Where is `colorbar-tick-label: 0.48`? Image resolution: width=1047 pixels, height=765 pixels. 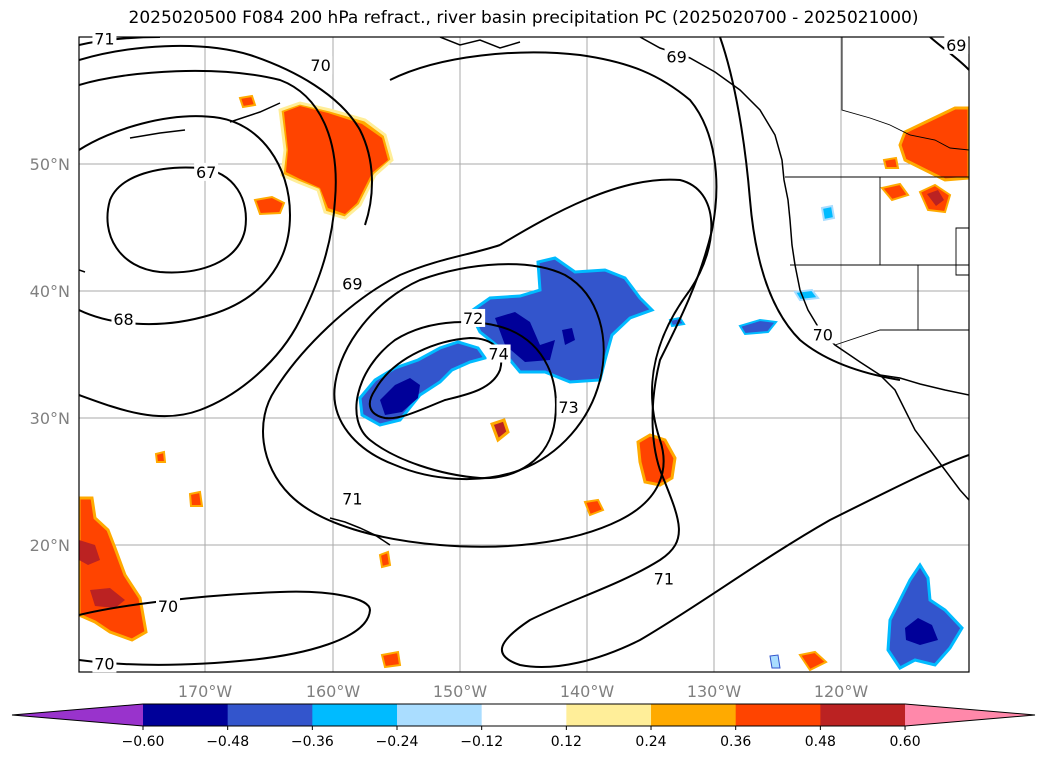 colorbar-tick-label: 0.48 is located at coordinates (820, 742).